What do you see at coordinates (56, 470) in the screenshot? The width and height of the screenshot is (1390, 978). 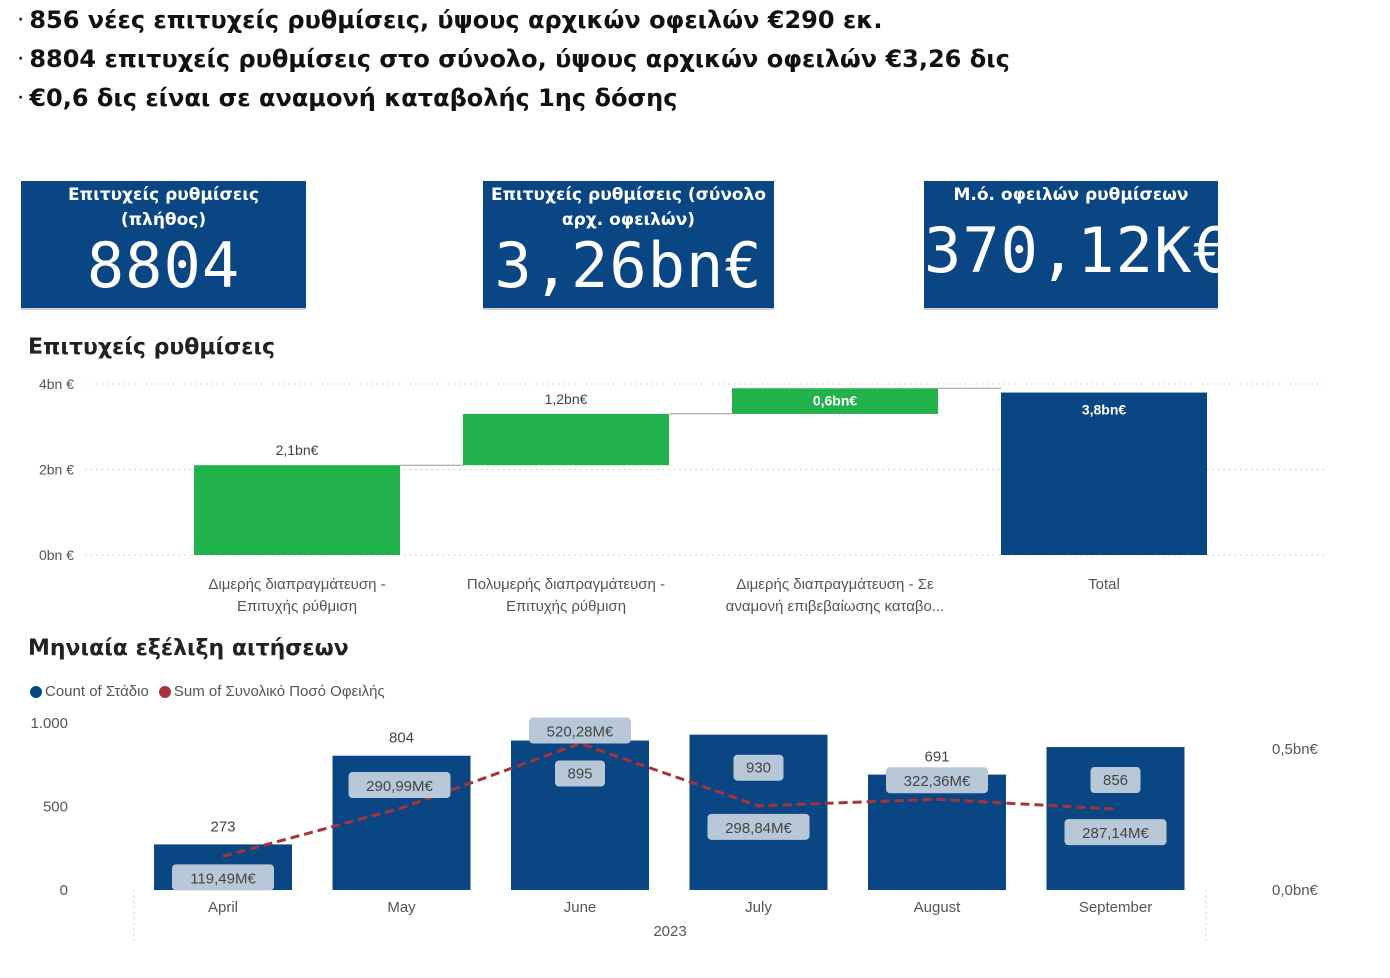 I see `y-tick-label: 2bn €` at bounding box center [56, 470].